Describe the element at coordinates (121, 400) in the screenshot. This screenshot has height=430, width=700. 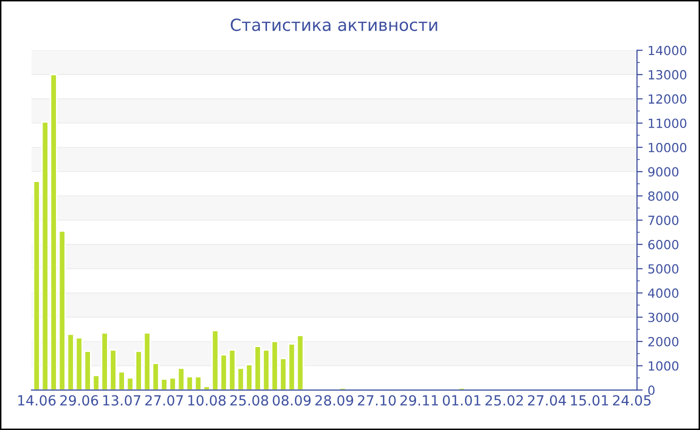
I see `x-tick-label: 13.07` at that location.